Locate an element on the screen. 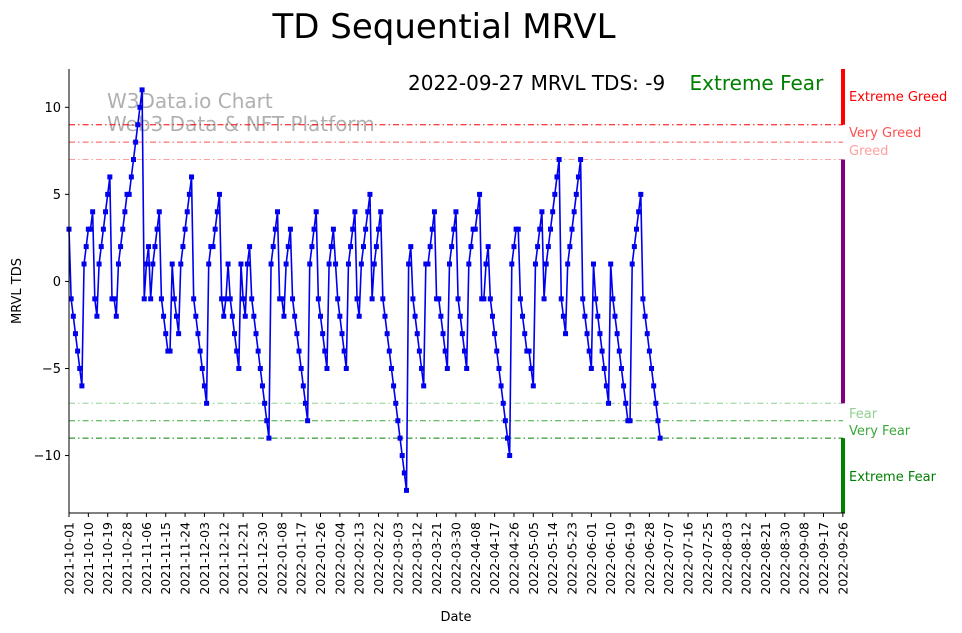 The height and width of the screenshot is (633, 962). x-tick-label: 2022-02-13 is located at coordinates (359, 558).